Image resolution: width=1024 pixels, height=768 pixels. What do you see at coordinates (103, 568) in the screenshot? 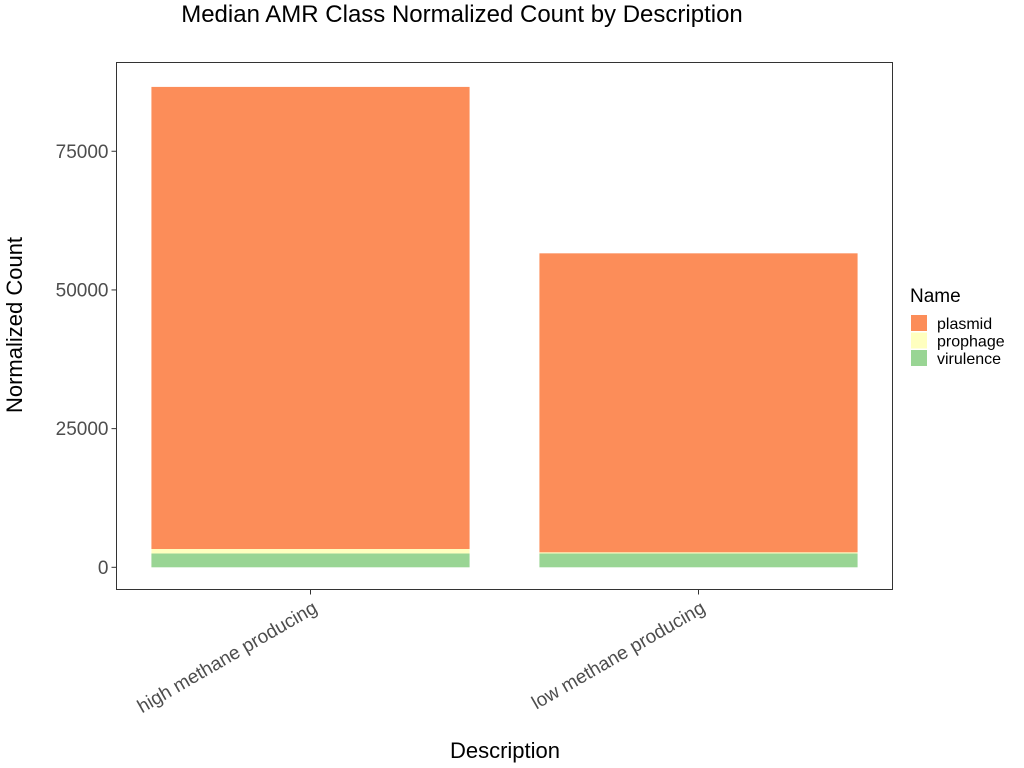
I see `y-tick-label: 0` at bounding box center [103, 568].